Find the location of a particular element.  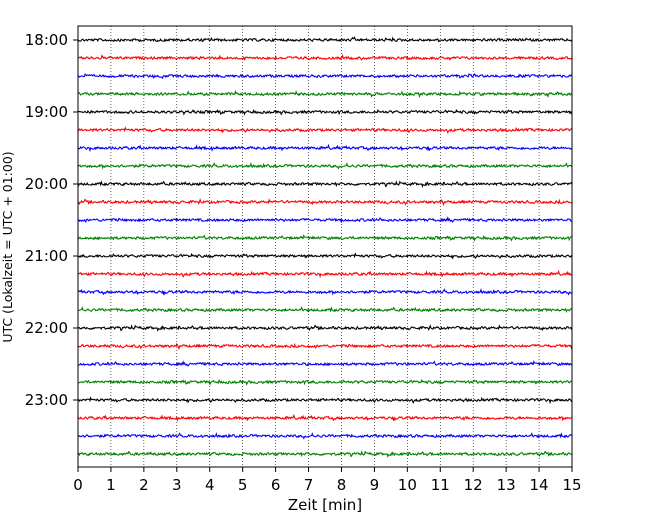

y-tick-label: 20:00 is located at coordinates (46, 184).